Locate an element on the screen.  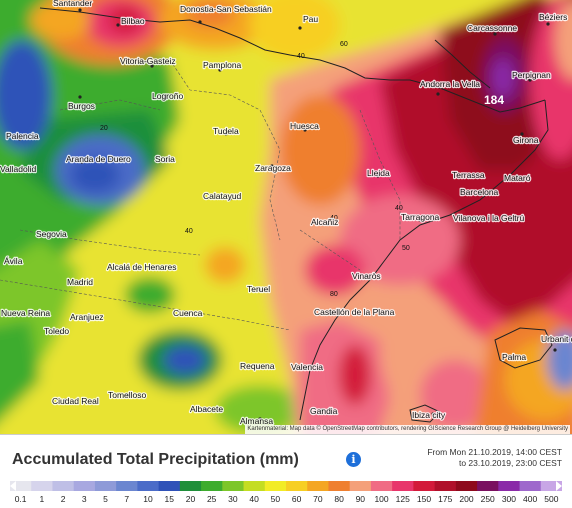
svg-text: Girona is located at coordinates (526, 140).